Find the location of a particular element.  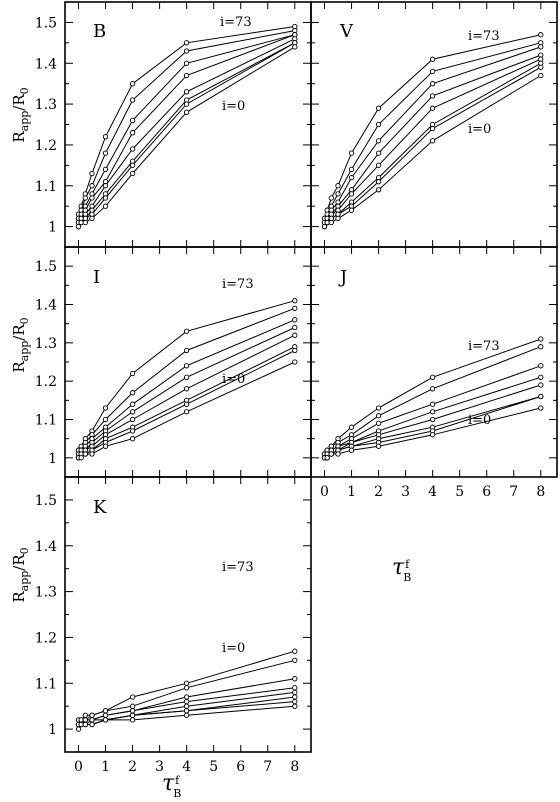

band-label: I is located at coordinates (96, 277).